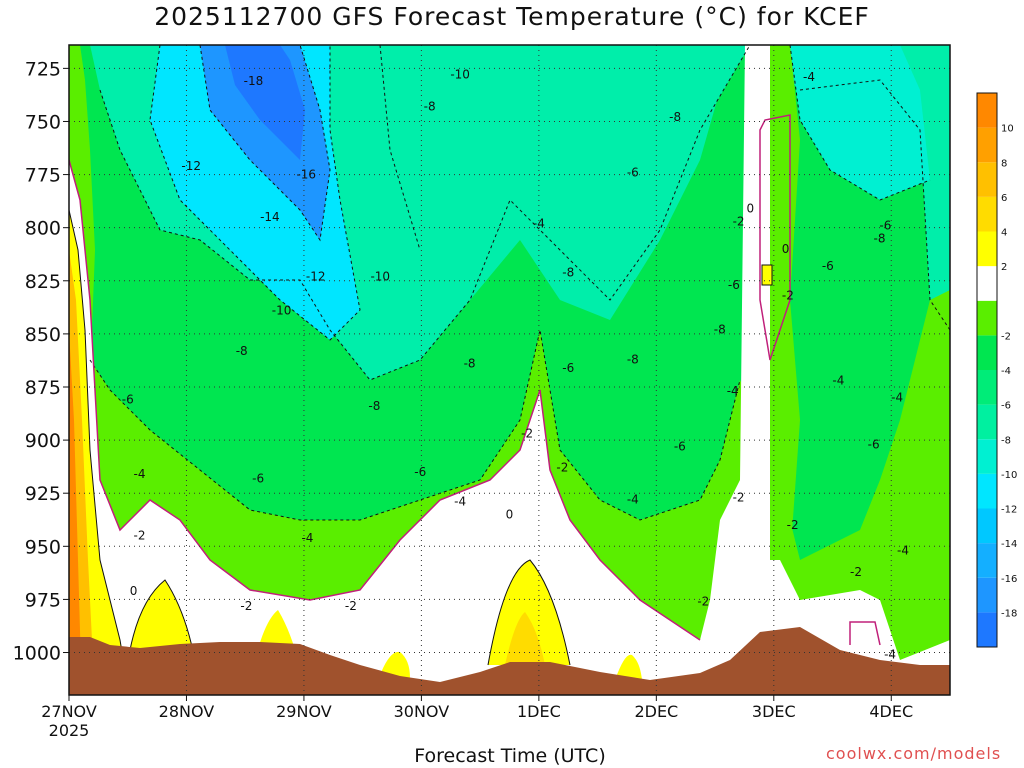  What do you see at coordinates (43, 547) in the screenshot?
I see `y-tick-label: 950` at bounding box center [43, 547].